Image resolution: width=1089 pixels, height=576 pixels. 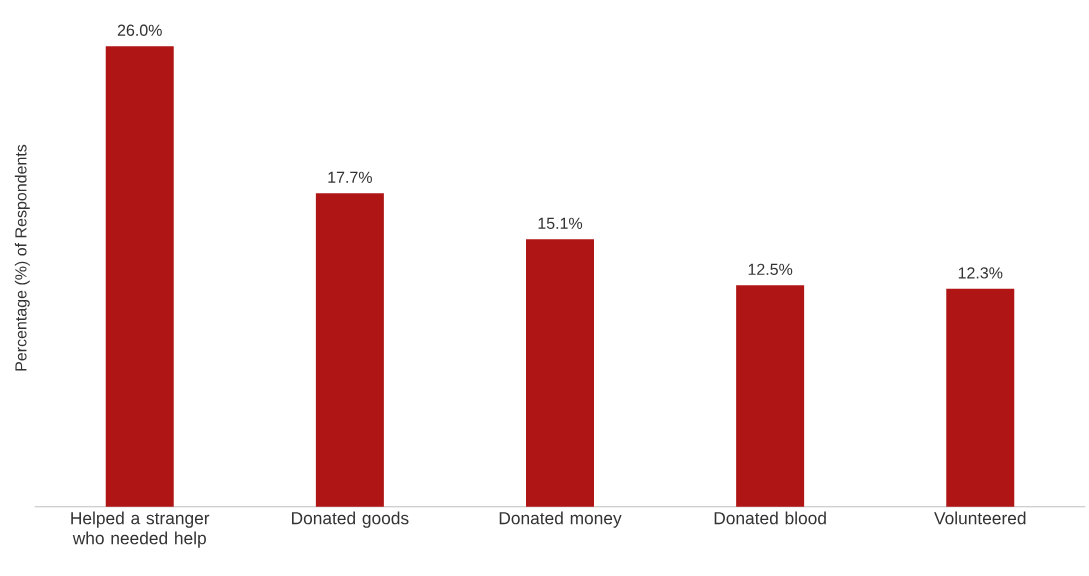 I want to click on data-label: 17.7%, so click(x=350, y=177).